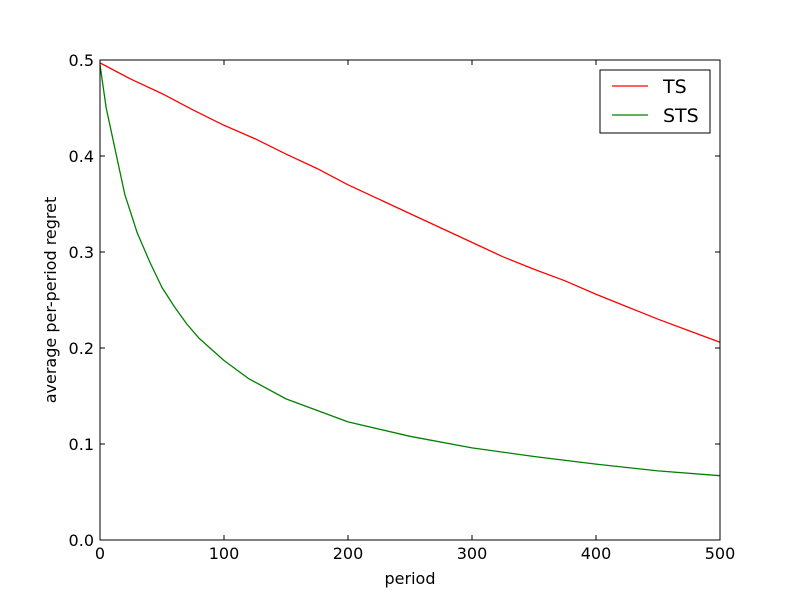 This screenshot has height=600, width=800. I want to click on x-tick-label: 200, so click(348, 553).